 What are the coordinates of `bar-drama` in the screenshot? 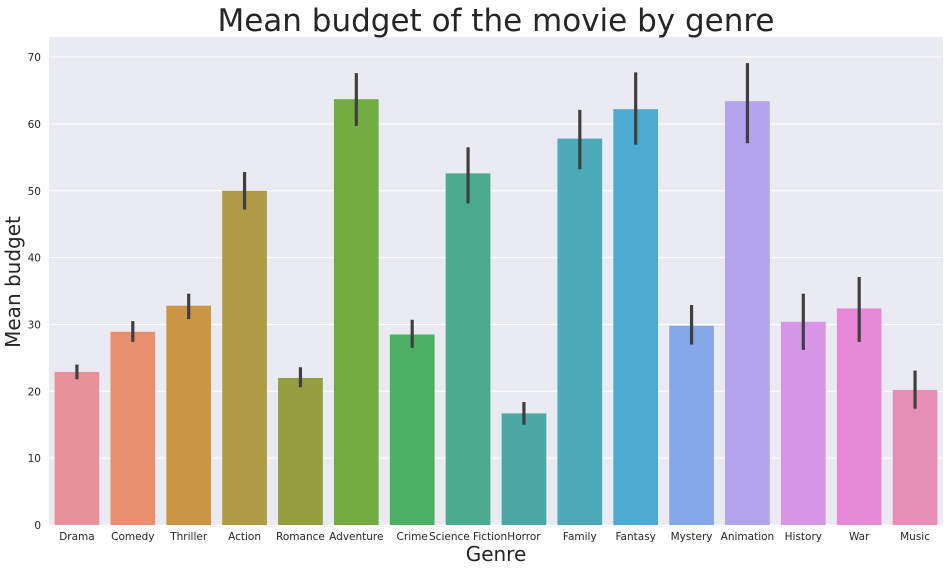 It's located at (77, 448).